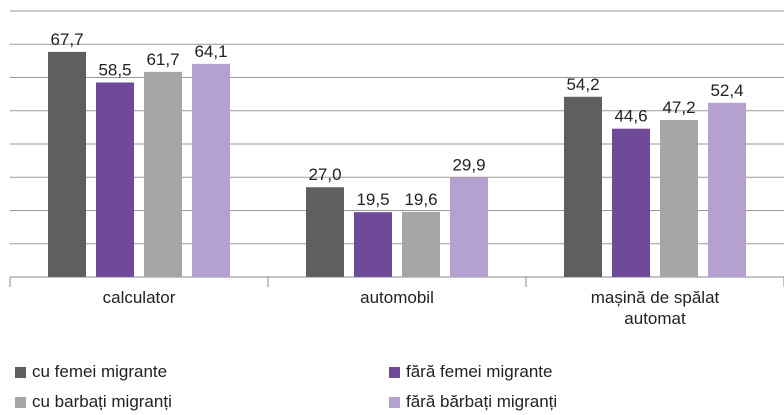  Describe the element at coordinates (630, 116) in the screenshot. I see `value-label: 44,6` at that location.